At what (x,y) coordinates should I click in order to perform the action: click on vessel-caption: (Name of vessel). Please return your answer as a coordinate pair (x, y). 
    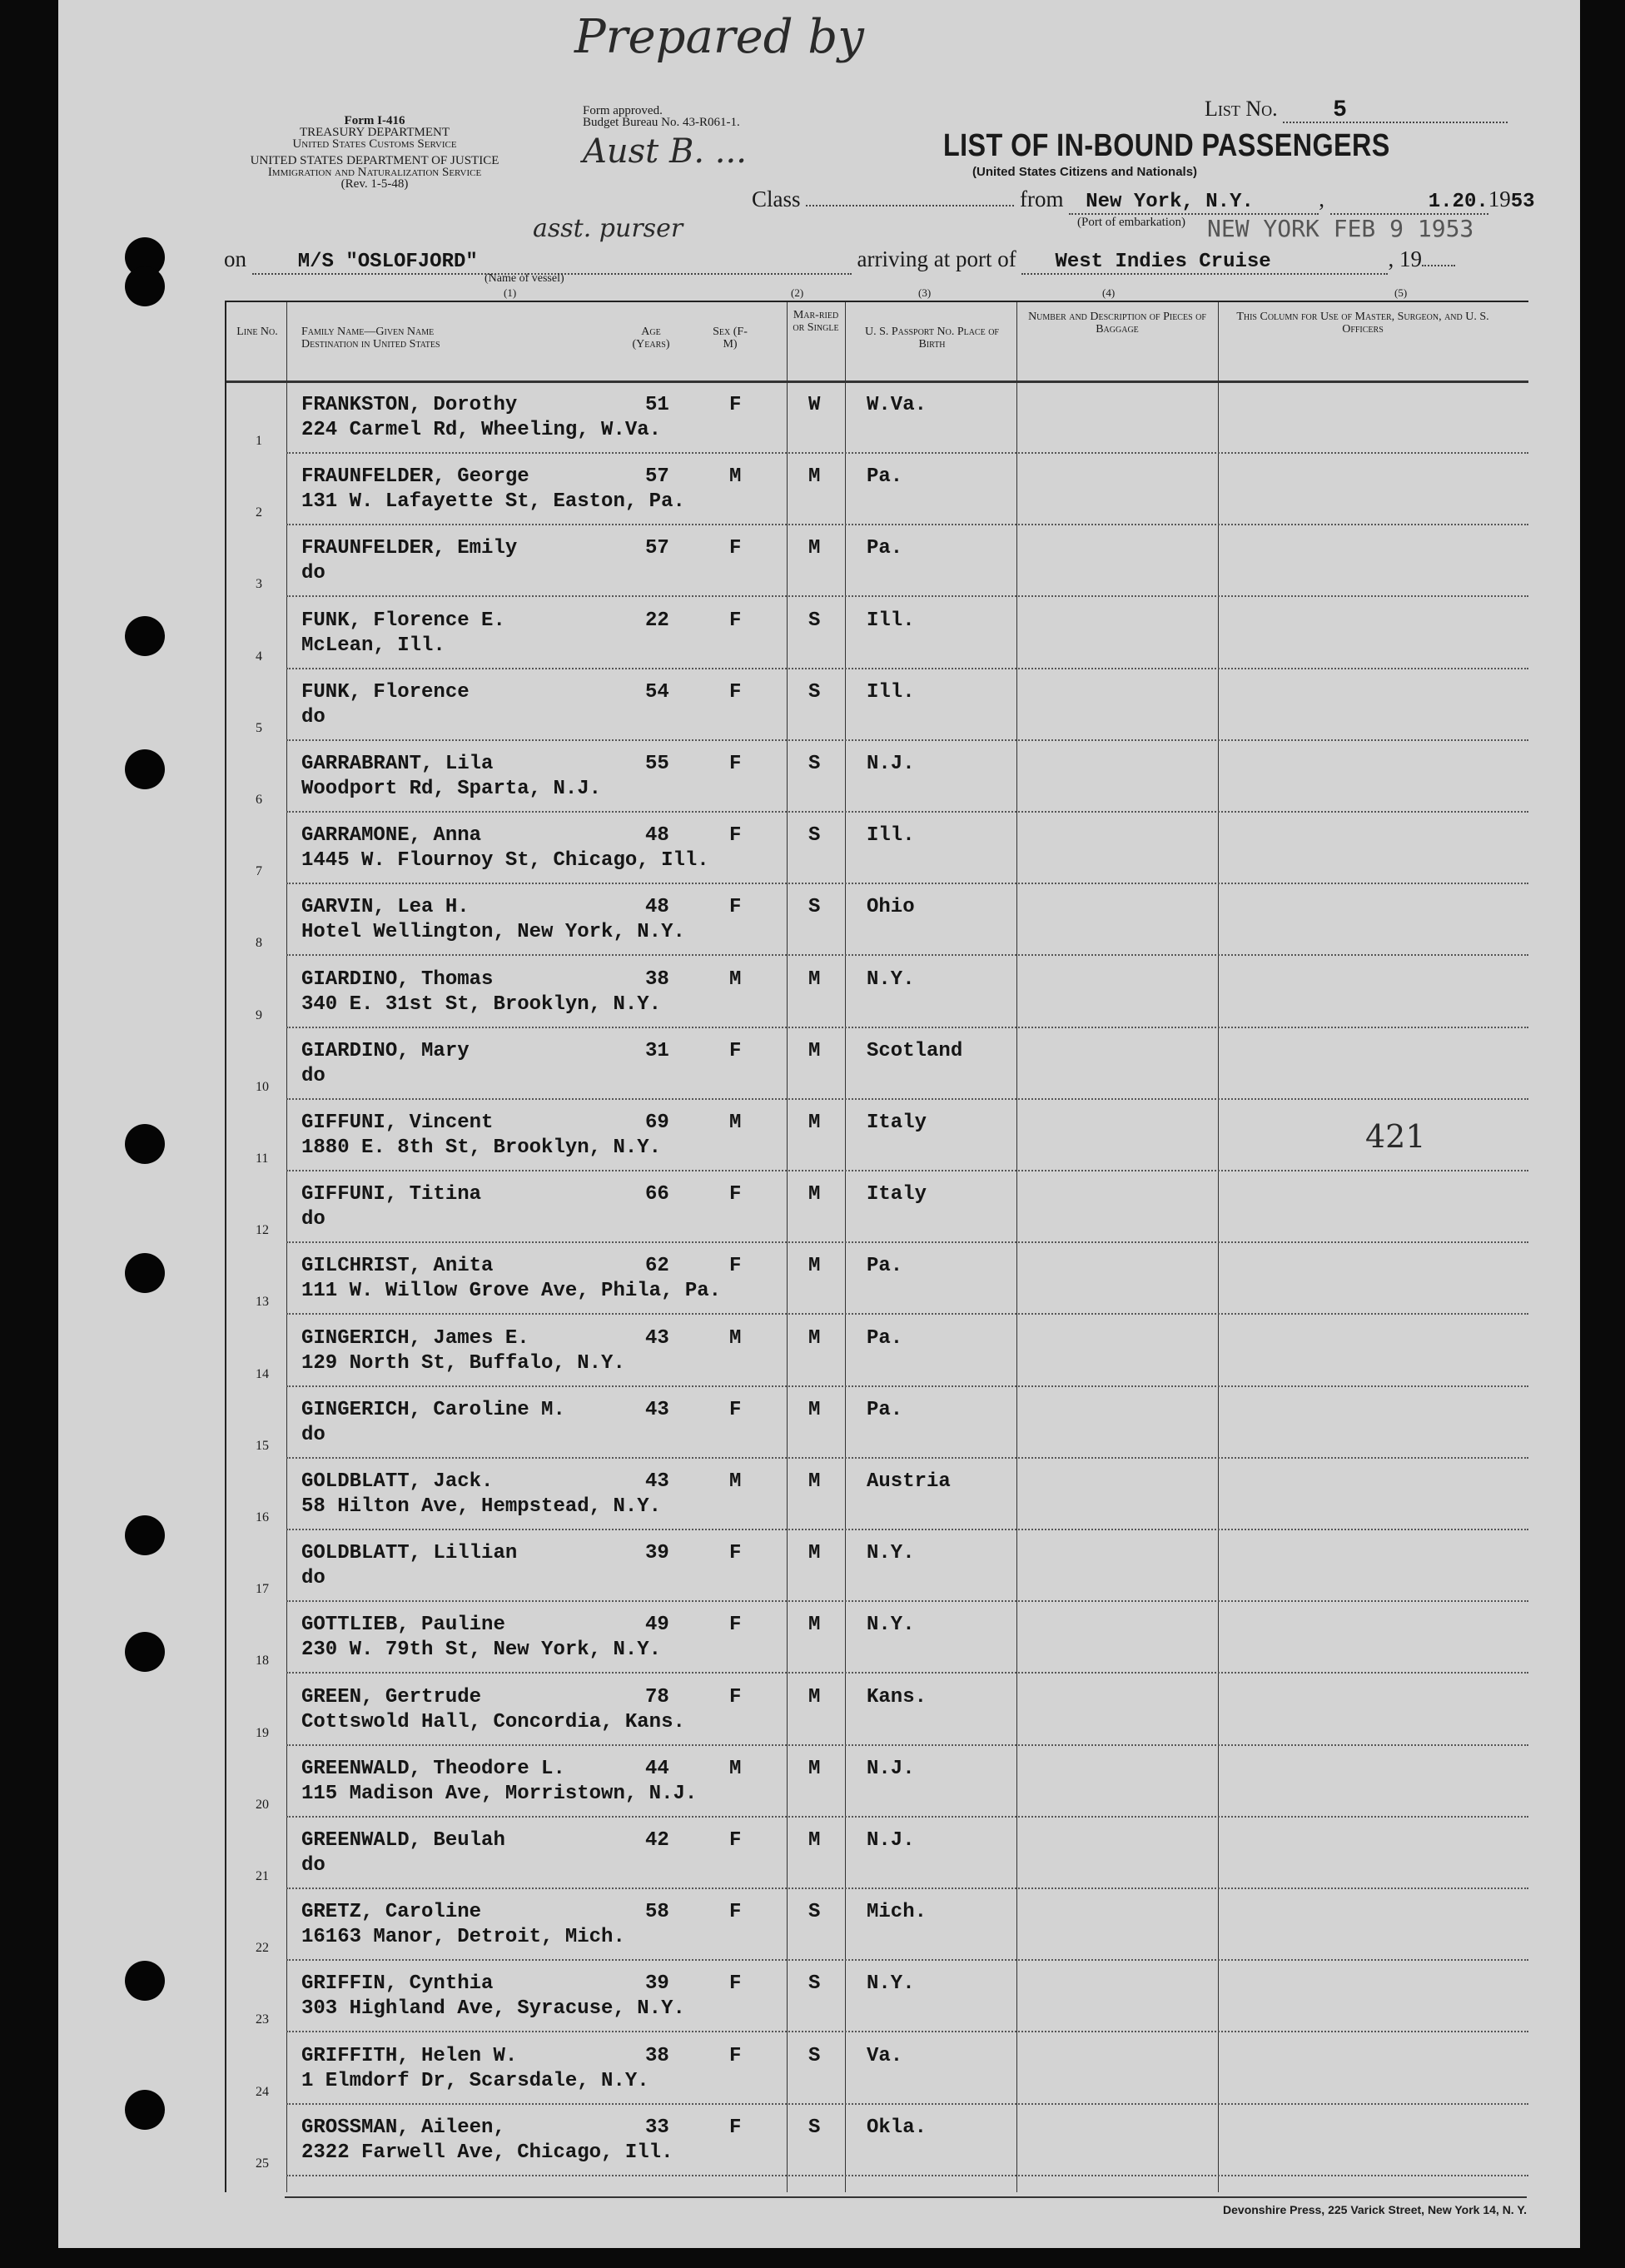
    Looking at the image, I should click on (525, 278).